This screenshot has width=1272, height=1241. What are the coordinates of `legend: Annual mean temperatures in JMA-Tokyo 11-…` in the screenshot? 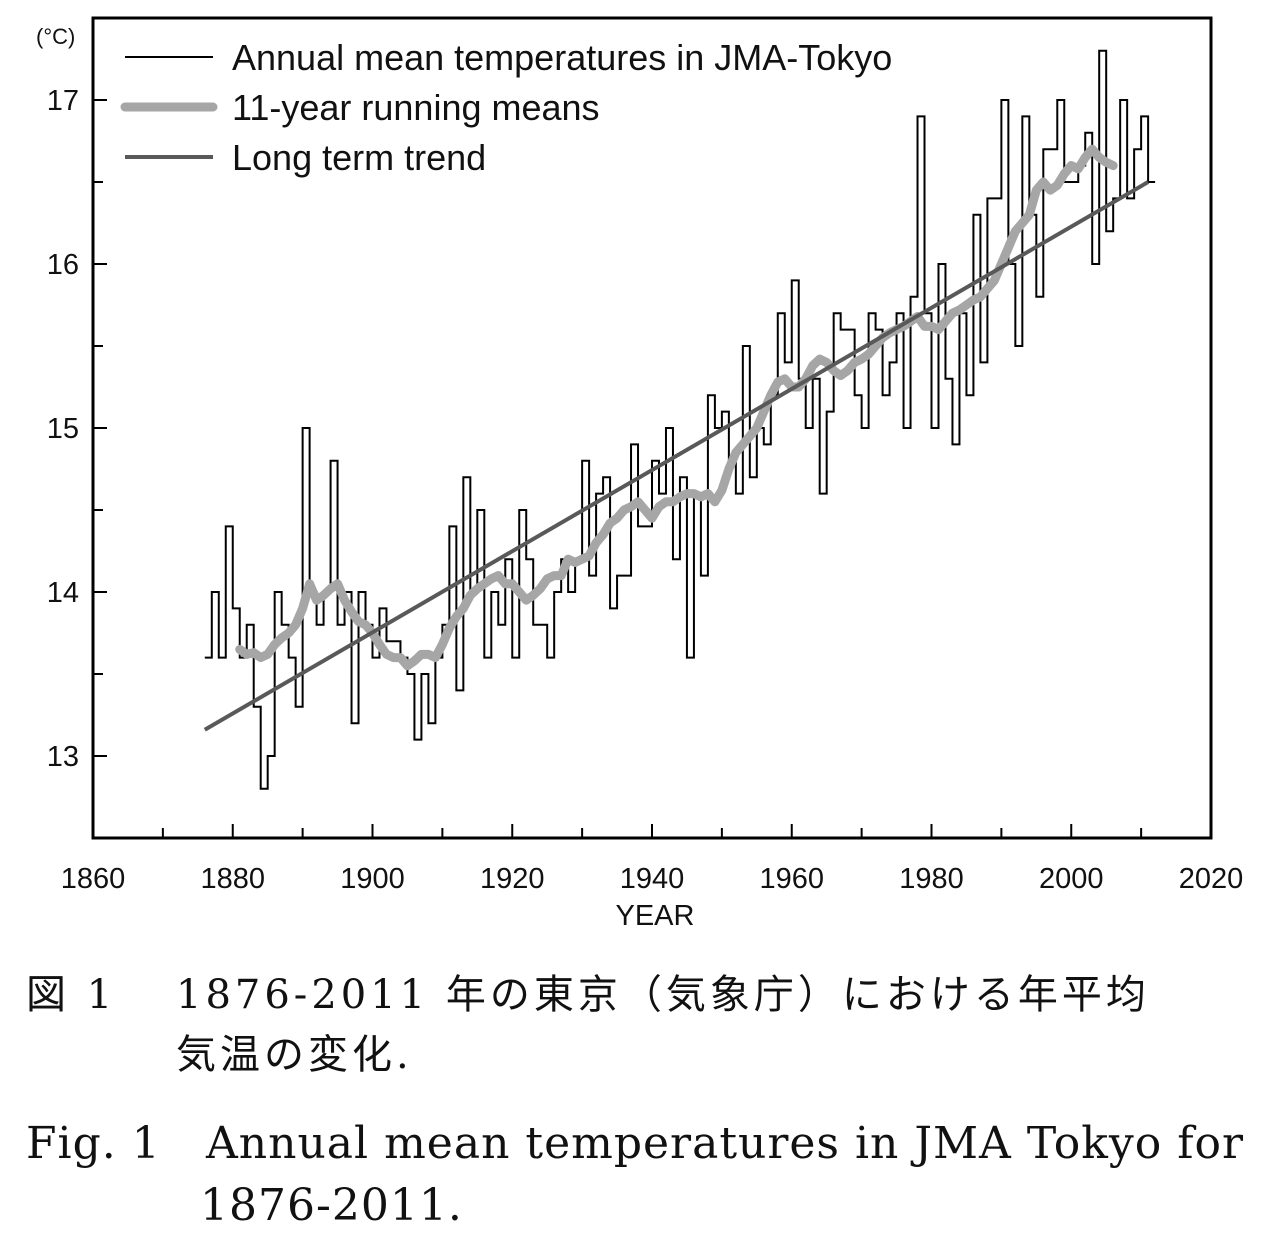 It's located at (506, 107).